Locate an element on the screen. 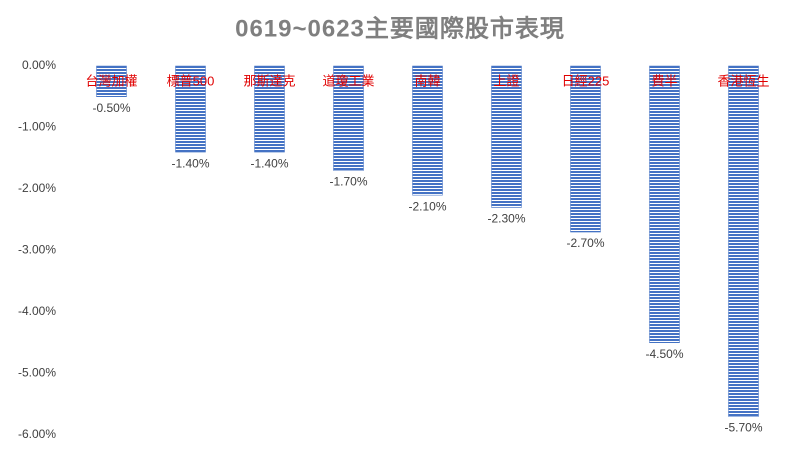 The width and height of the screenshot is (800, 450). data-label: -0.50% is located at coordinates (111, 108).